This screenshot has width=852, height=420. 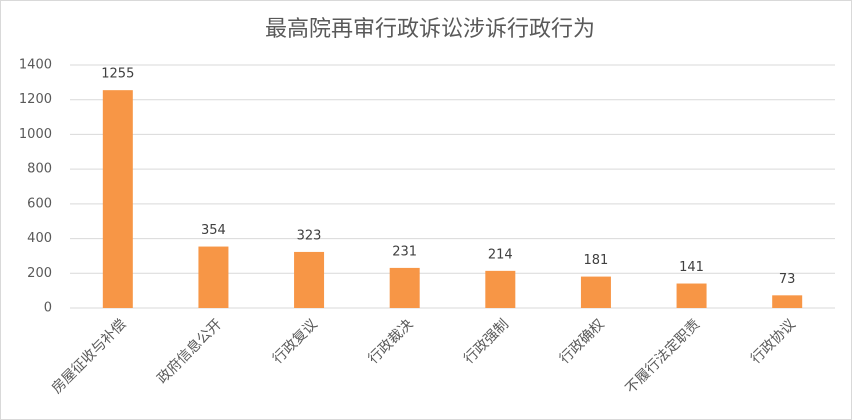 I want to click on y-tick-label: 0, so click(x=48, y=308).